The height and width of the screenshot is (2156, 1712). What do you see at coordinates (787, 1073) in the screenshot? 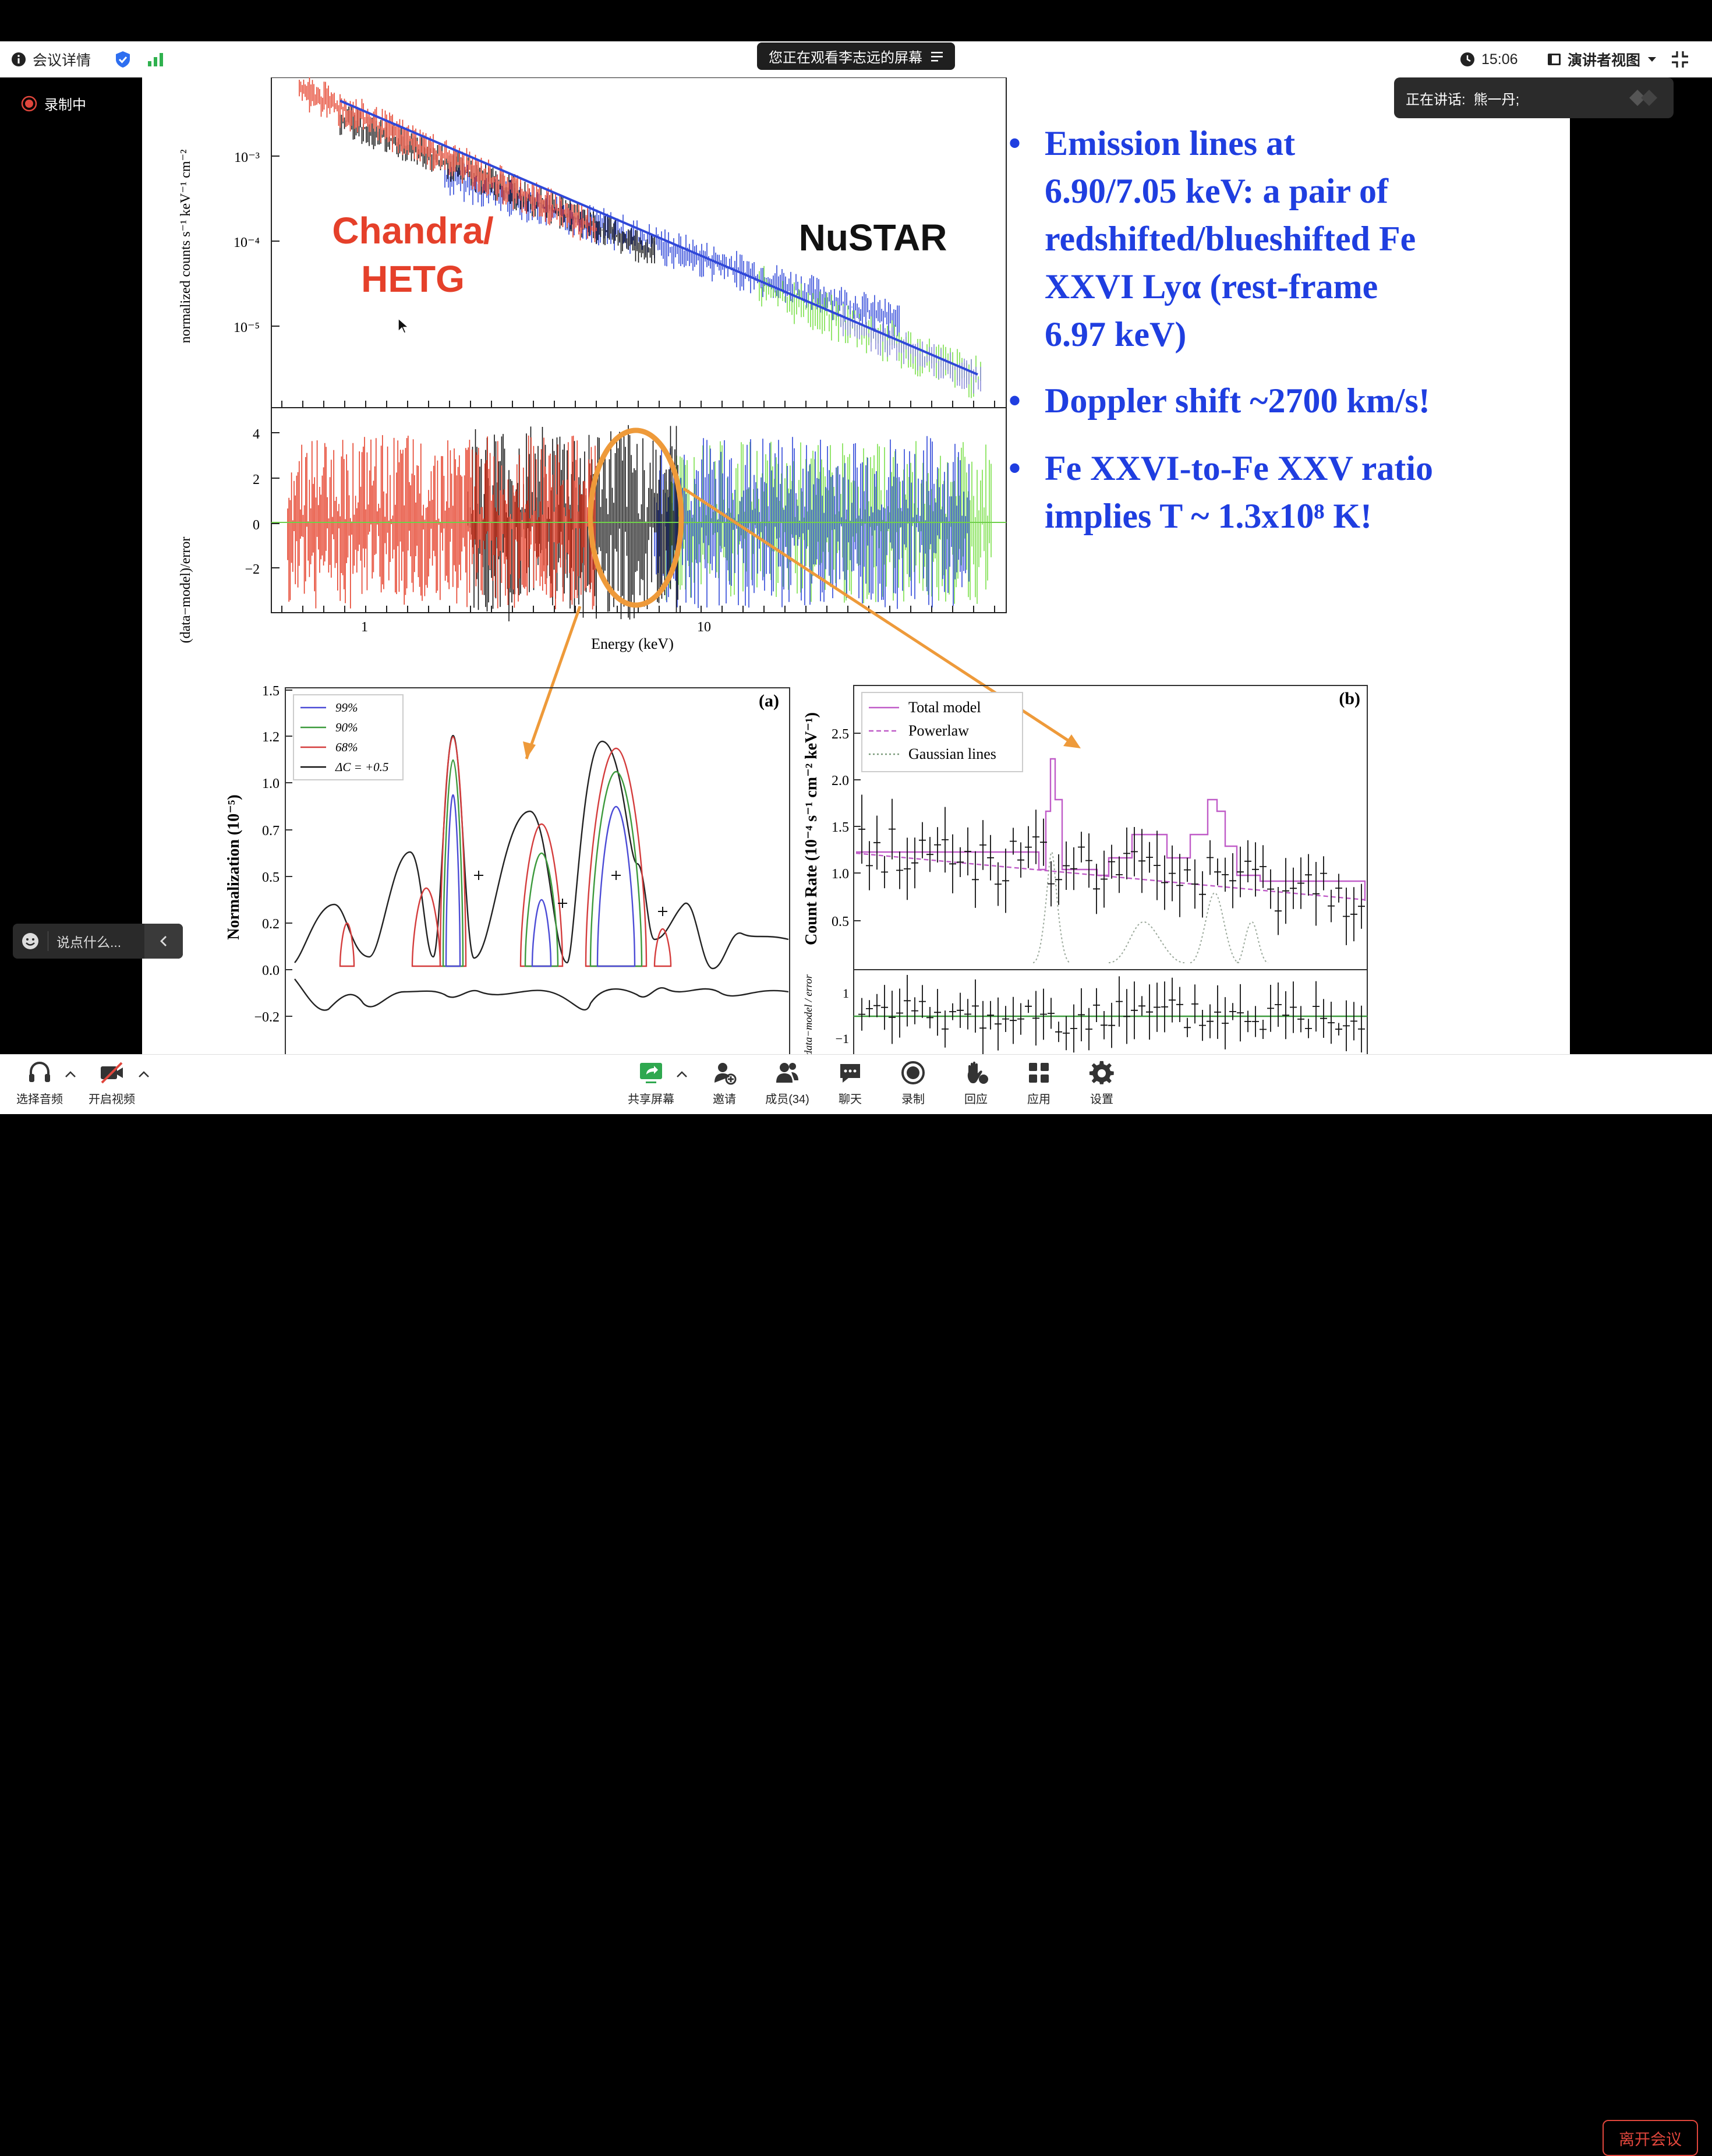
I see `participants-icon` at bounding box center [787, 1073].